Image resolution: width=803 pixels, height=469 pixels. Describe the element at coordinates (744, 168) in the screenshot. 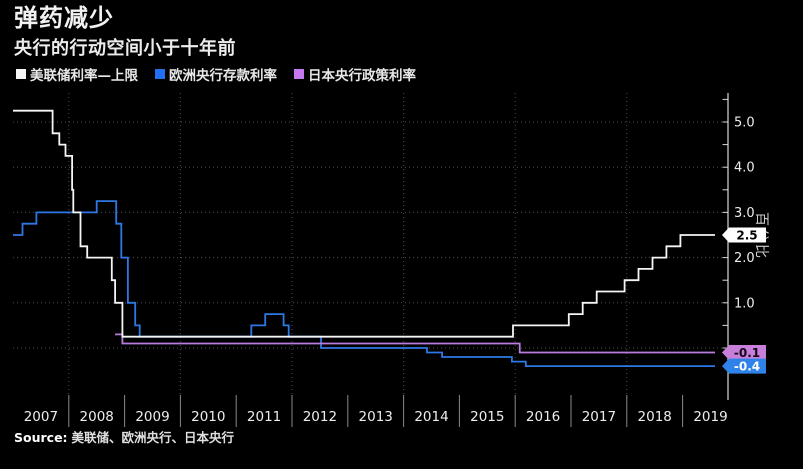

I see `y-axis-label: 4.0` at that location.